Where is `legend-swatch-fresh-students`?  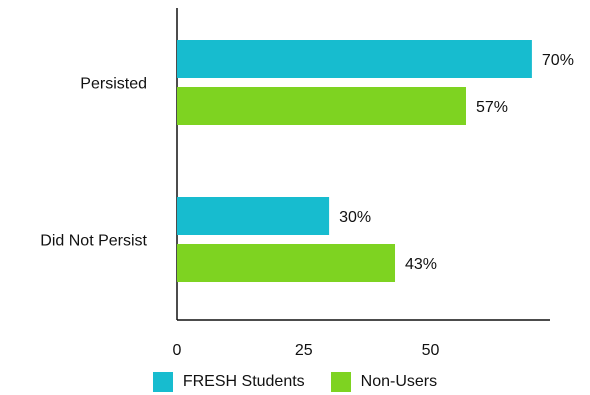
legend-swatch-fresh-students is located at coordinates (162, 382).